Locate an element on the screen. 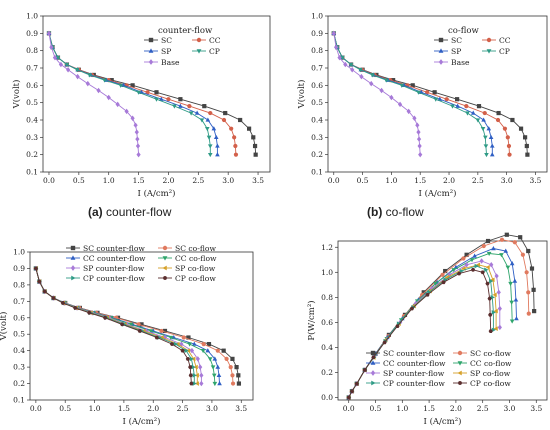 The height and width of the screenshot is (430, 550). legend-label: SP is located at coordinates (166, 51).